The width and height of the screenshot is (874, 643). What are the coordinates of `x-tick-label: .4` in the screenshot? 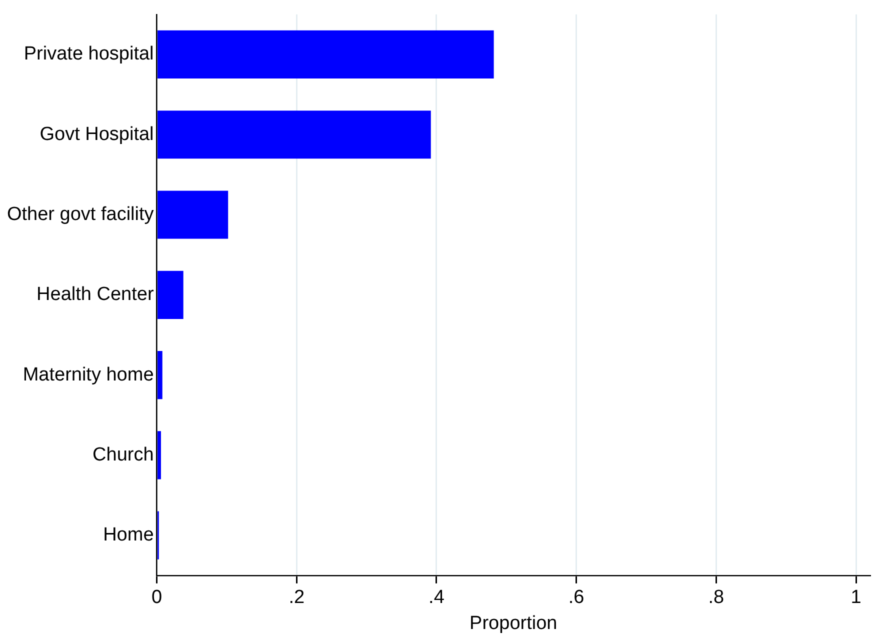 It's located at (436, 597).